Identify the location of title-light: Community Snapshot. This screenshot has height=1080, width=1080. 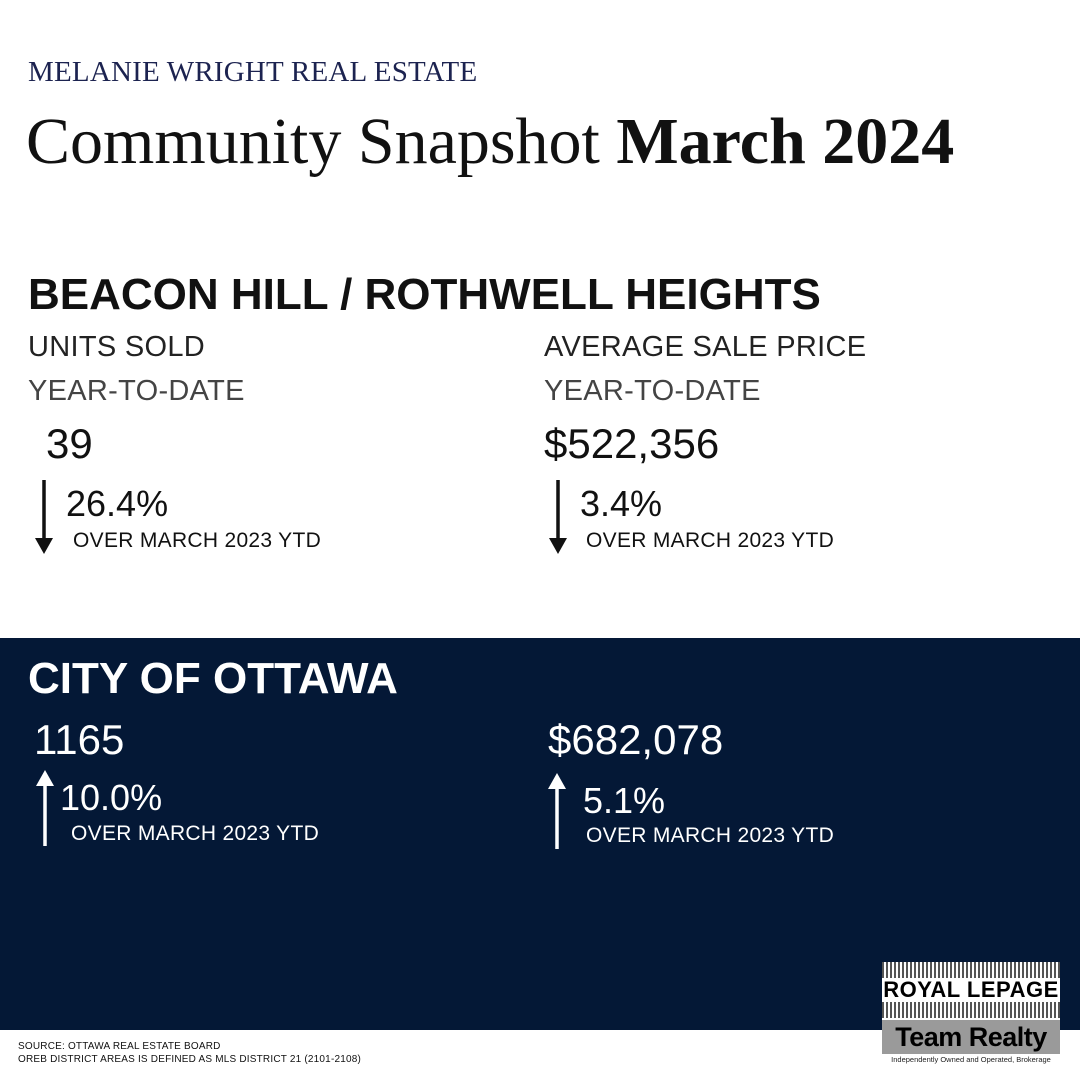
(321, 141).